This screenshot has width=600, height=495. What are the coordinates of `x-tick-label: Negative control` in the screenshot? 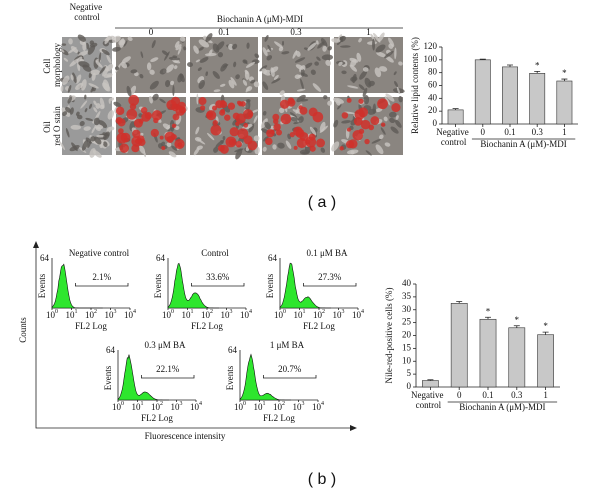 It's located at (428, 400).